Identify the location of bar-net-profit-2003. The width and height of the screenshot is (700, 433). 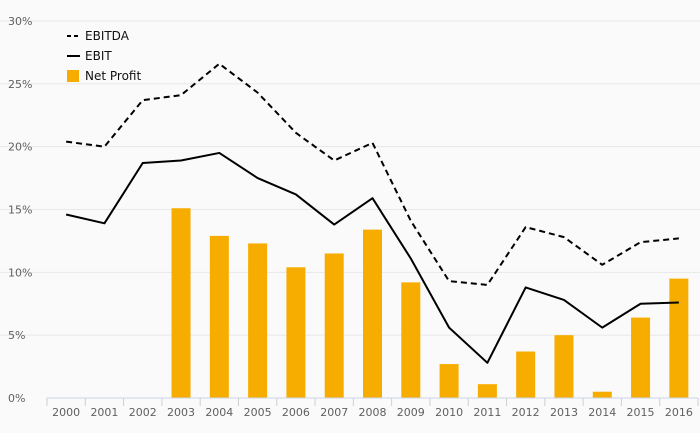
(181, 303).